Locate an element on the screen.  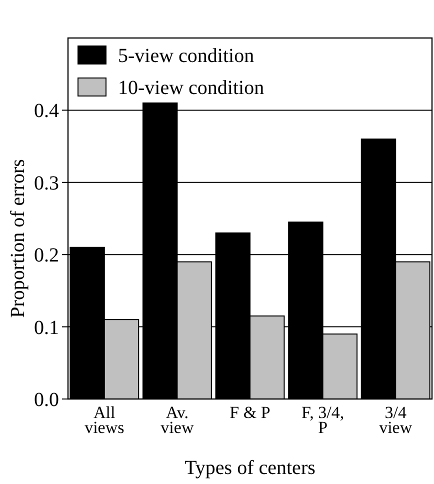
x-tick-label: 3/4 view is located at coordinates (396, 420).